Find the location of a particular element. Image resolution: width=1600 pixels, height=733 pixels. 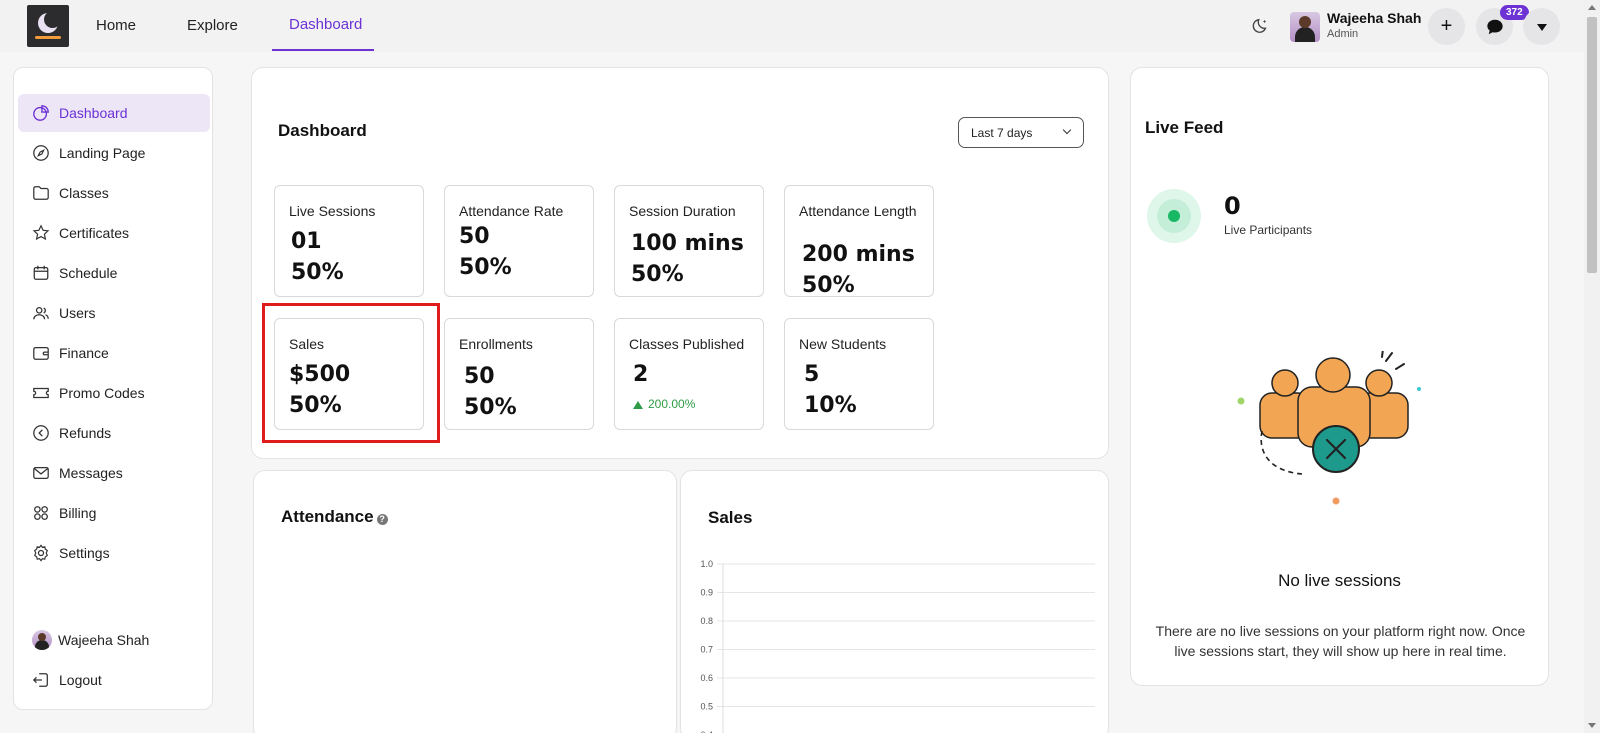

stat-card-new-students: New Students 5 10% is located at coordinates (859, 374).